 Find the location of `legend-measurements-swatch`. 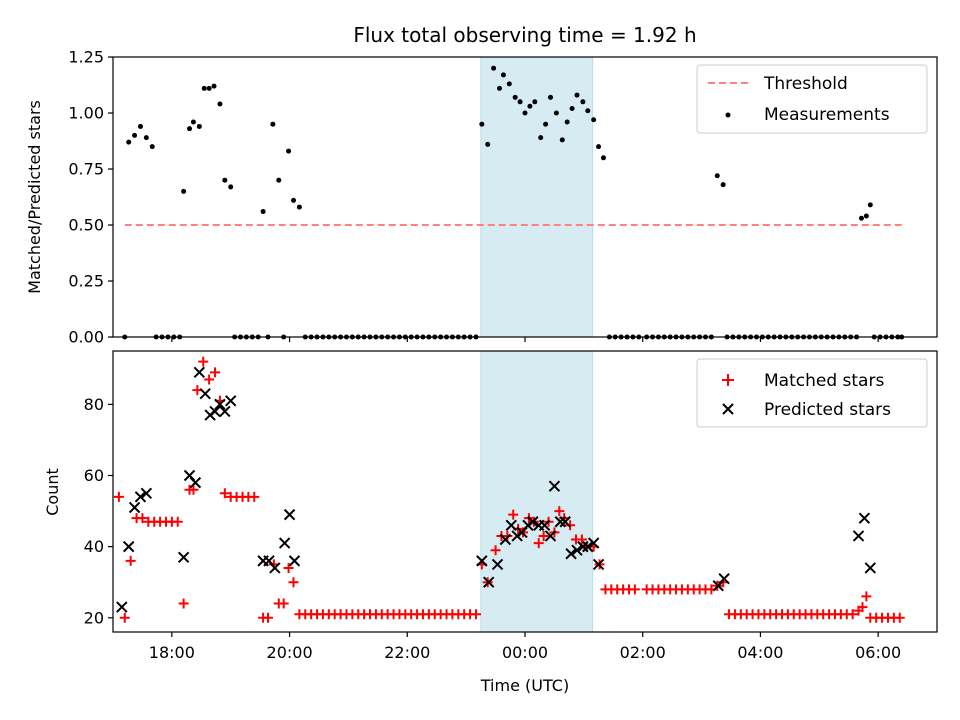

legend-measurements-swatch is located at coordinates (728, 115).